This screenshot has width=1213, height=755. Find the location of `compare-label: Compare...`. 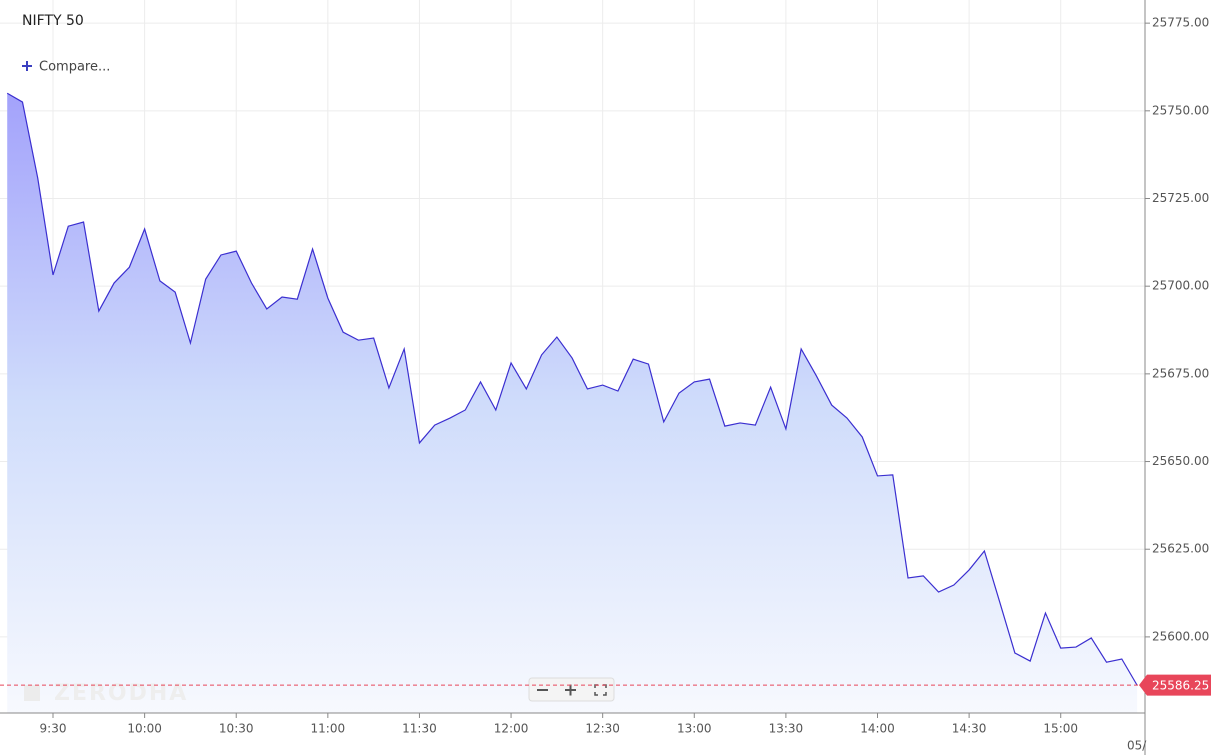

compare-label: Compare... is located at coordinates (74, 67).